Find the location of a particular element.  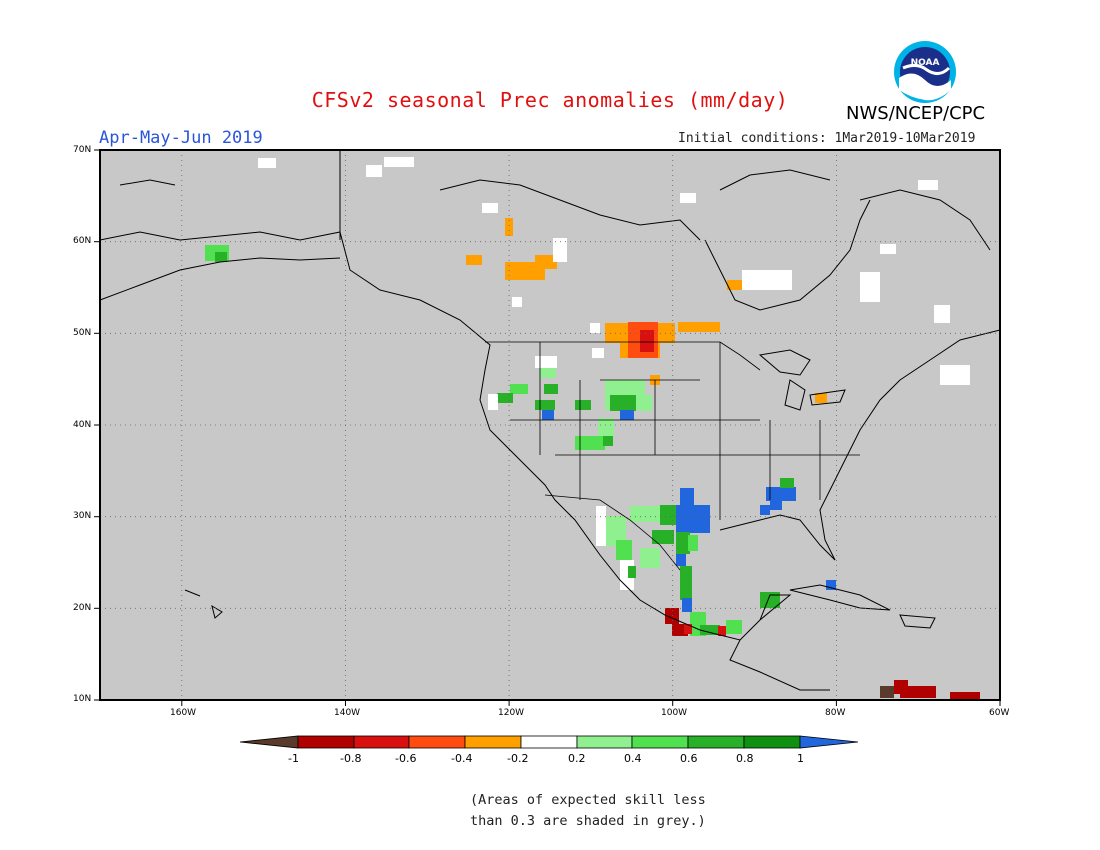

lat-label: 10N is located at coordinates (82, 699).